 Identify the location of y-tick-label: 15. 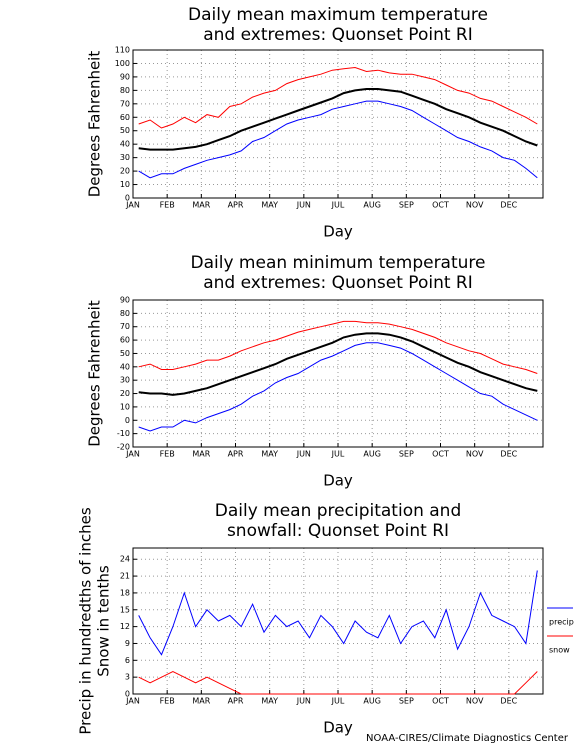
(125, 609).